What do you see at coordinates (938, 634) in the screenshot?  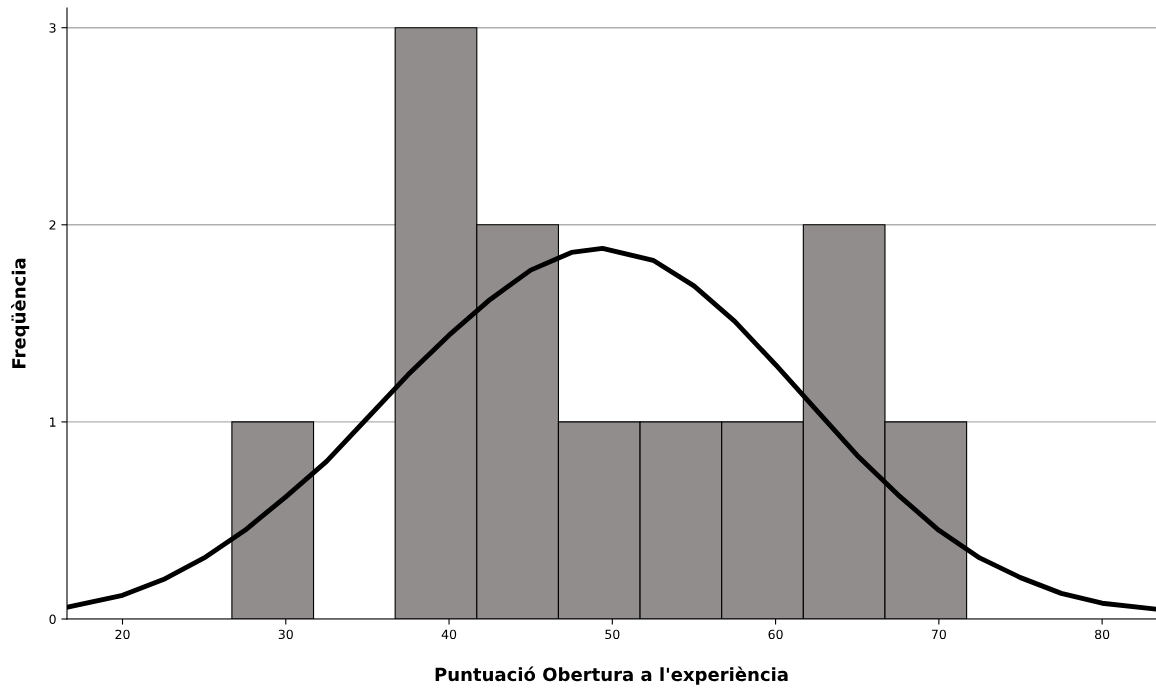 I see `x-tick-label: 70` at bounding box center [938, 634].